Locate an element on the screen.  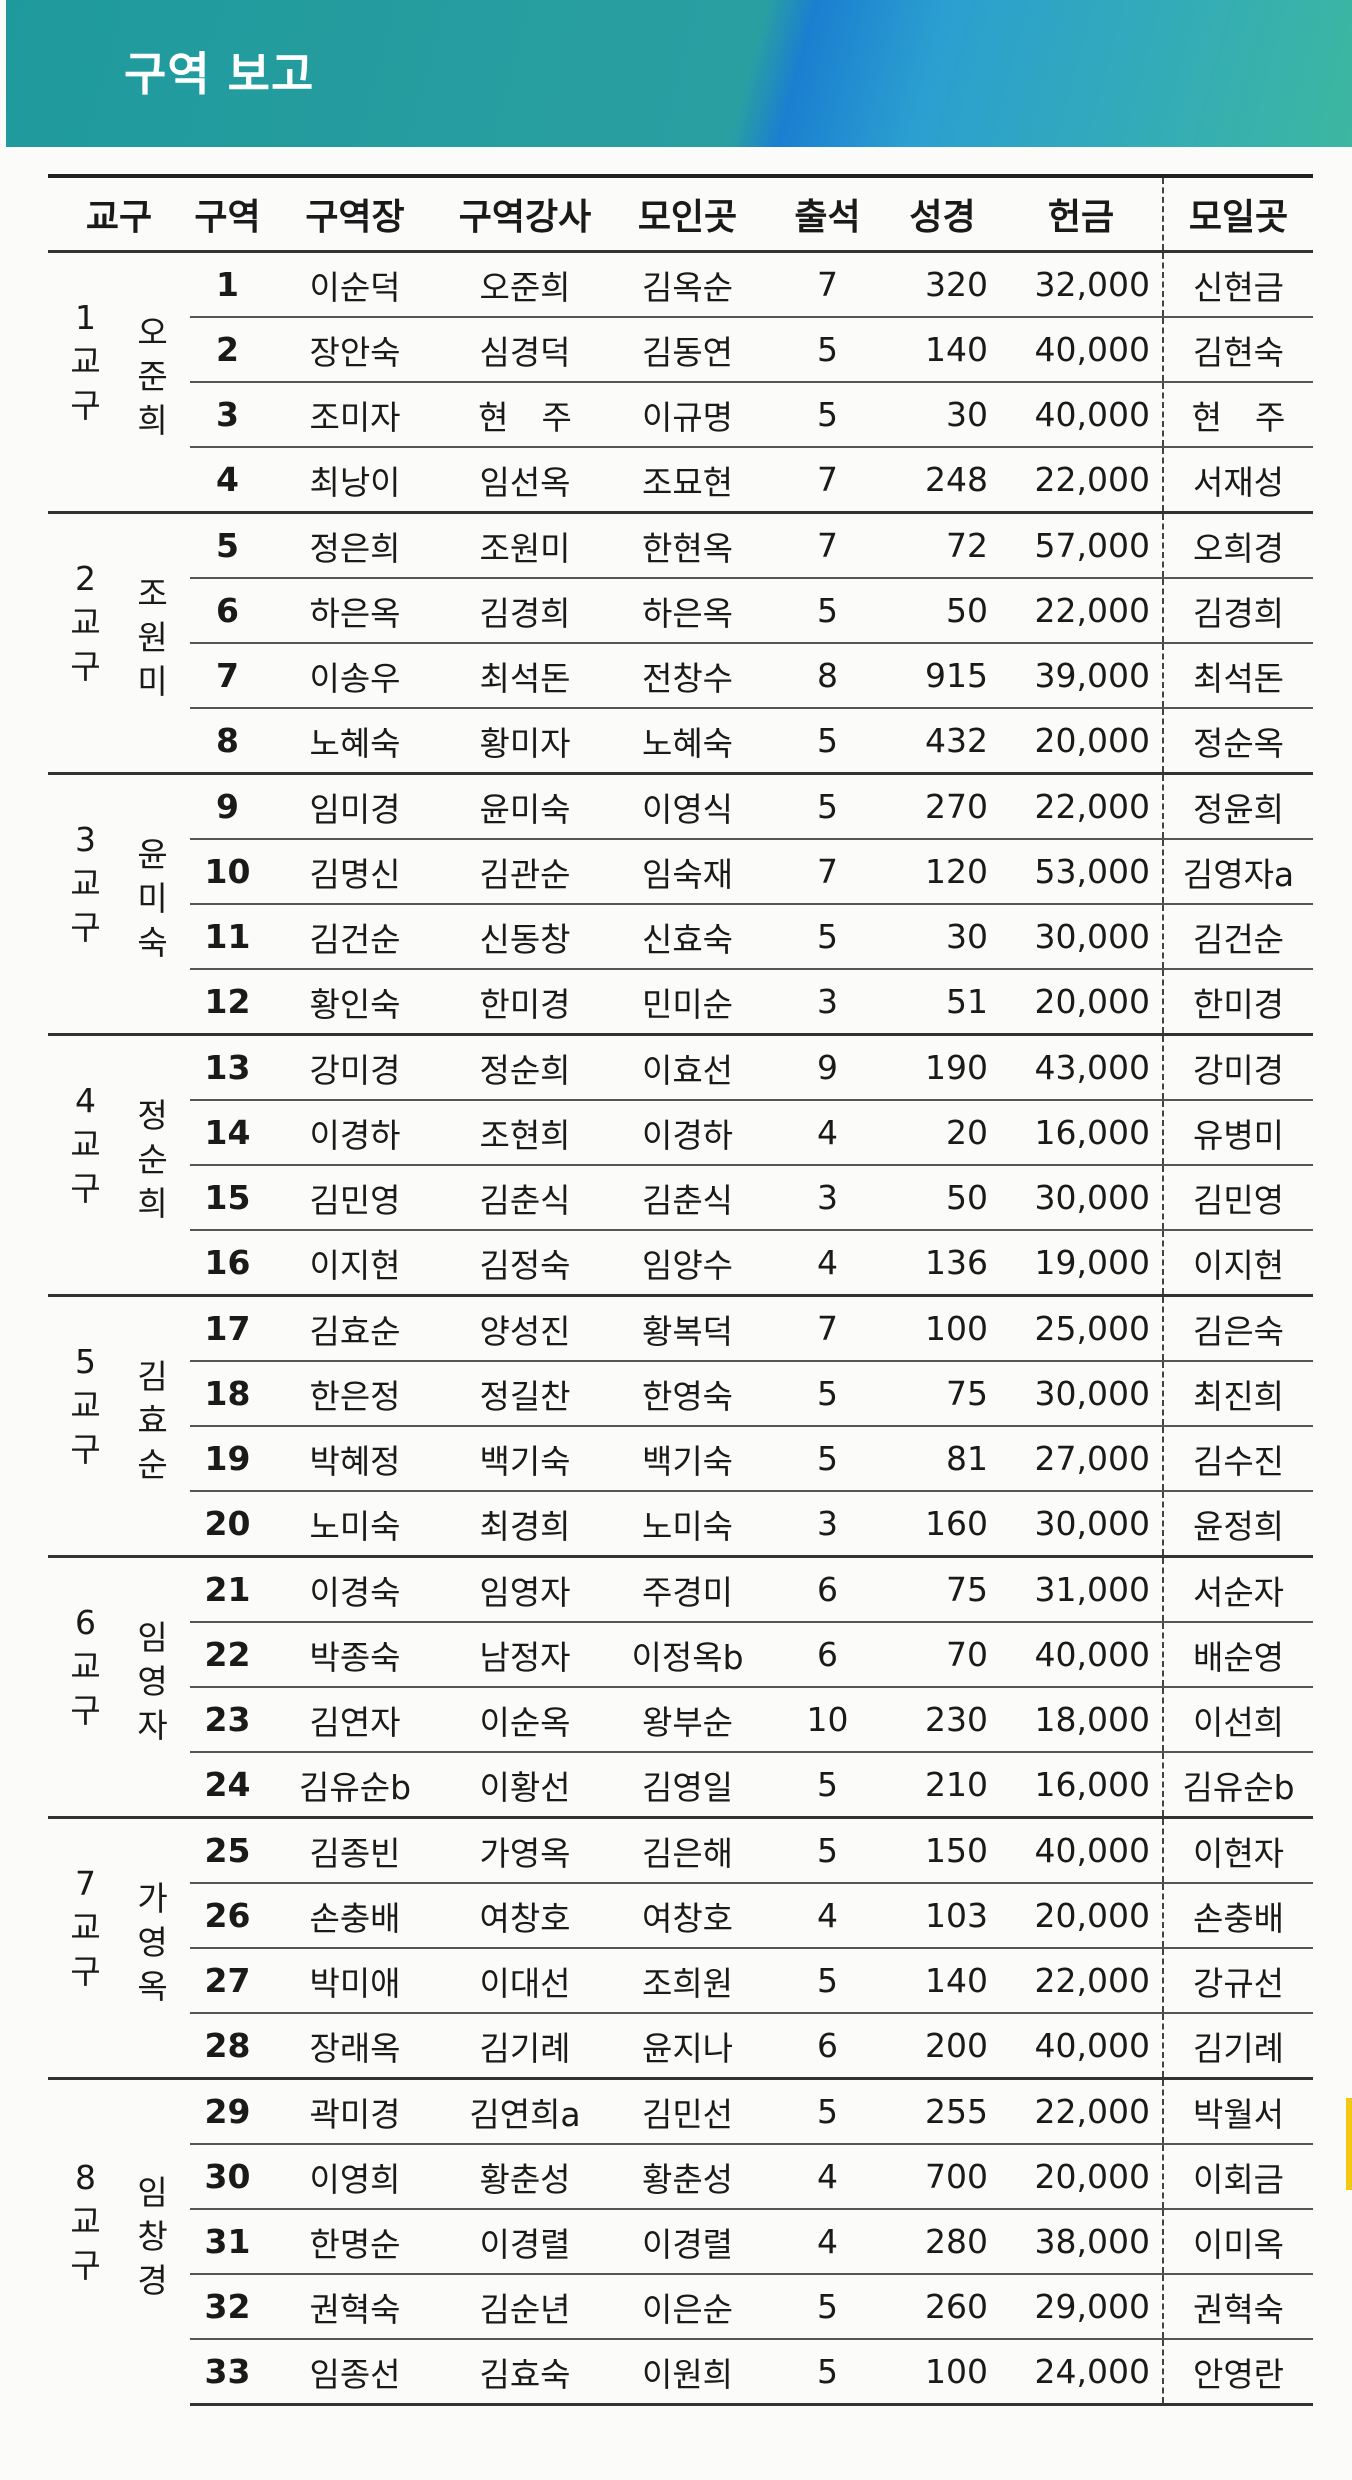
table-row: 8 노혜숙 황미자 노혜숙 5 432 20,000 정순옥 is located at coordinates (680, 740).